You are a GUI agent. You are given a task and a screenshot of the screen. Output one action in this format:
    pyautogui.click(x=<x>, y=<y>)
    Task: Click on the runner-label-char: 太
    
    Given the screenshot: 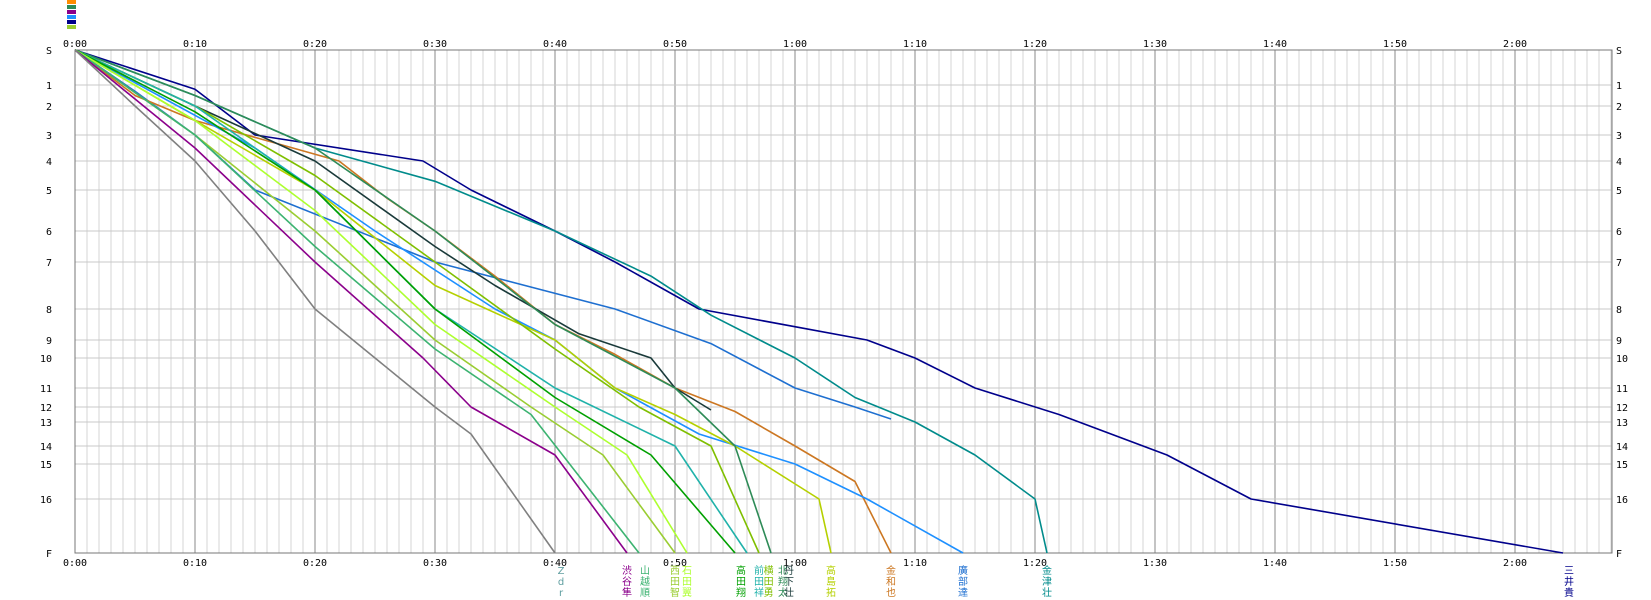 What is the action you would take?
    pyautogui.click(x=783, y=592)
    